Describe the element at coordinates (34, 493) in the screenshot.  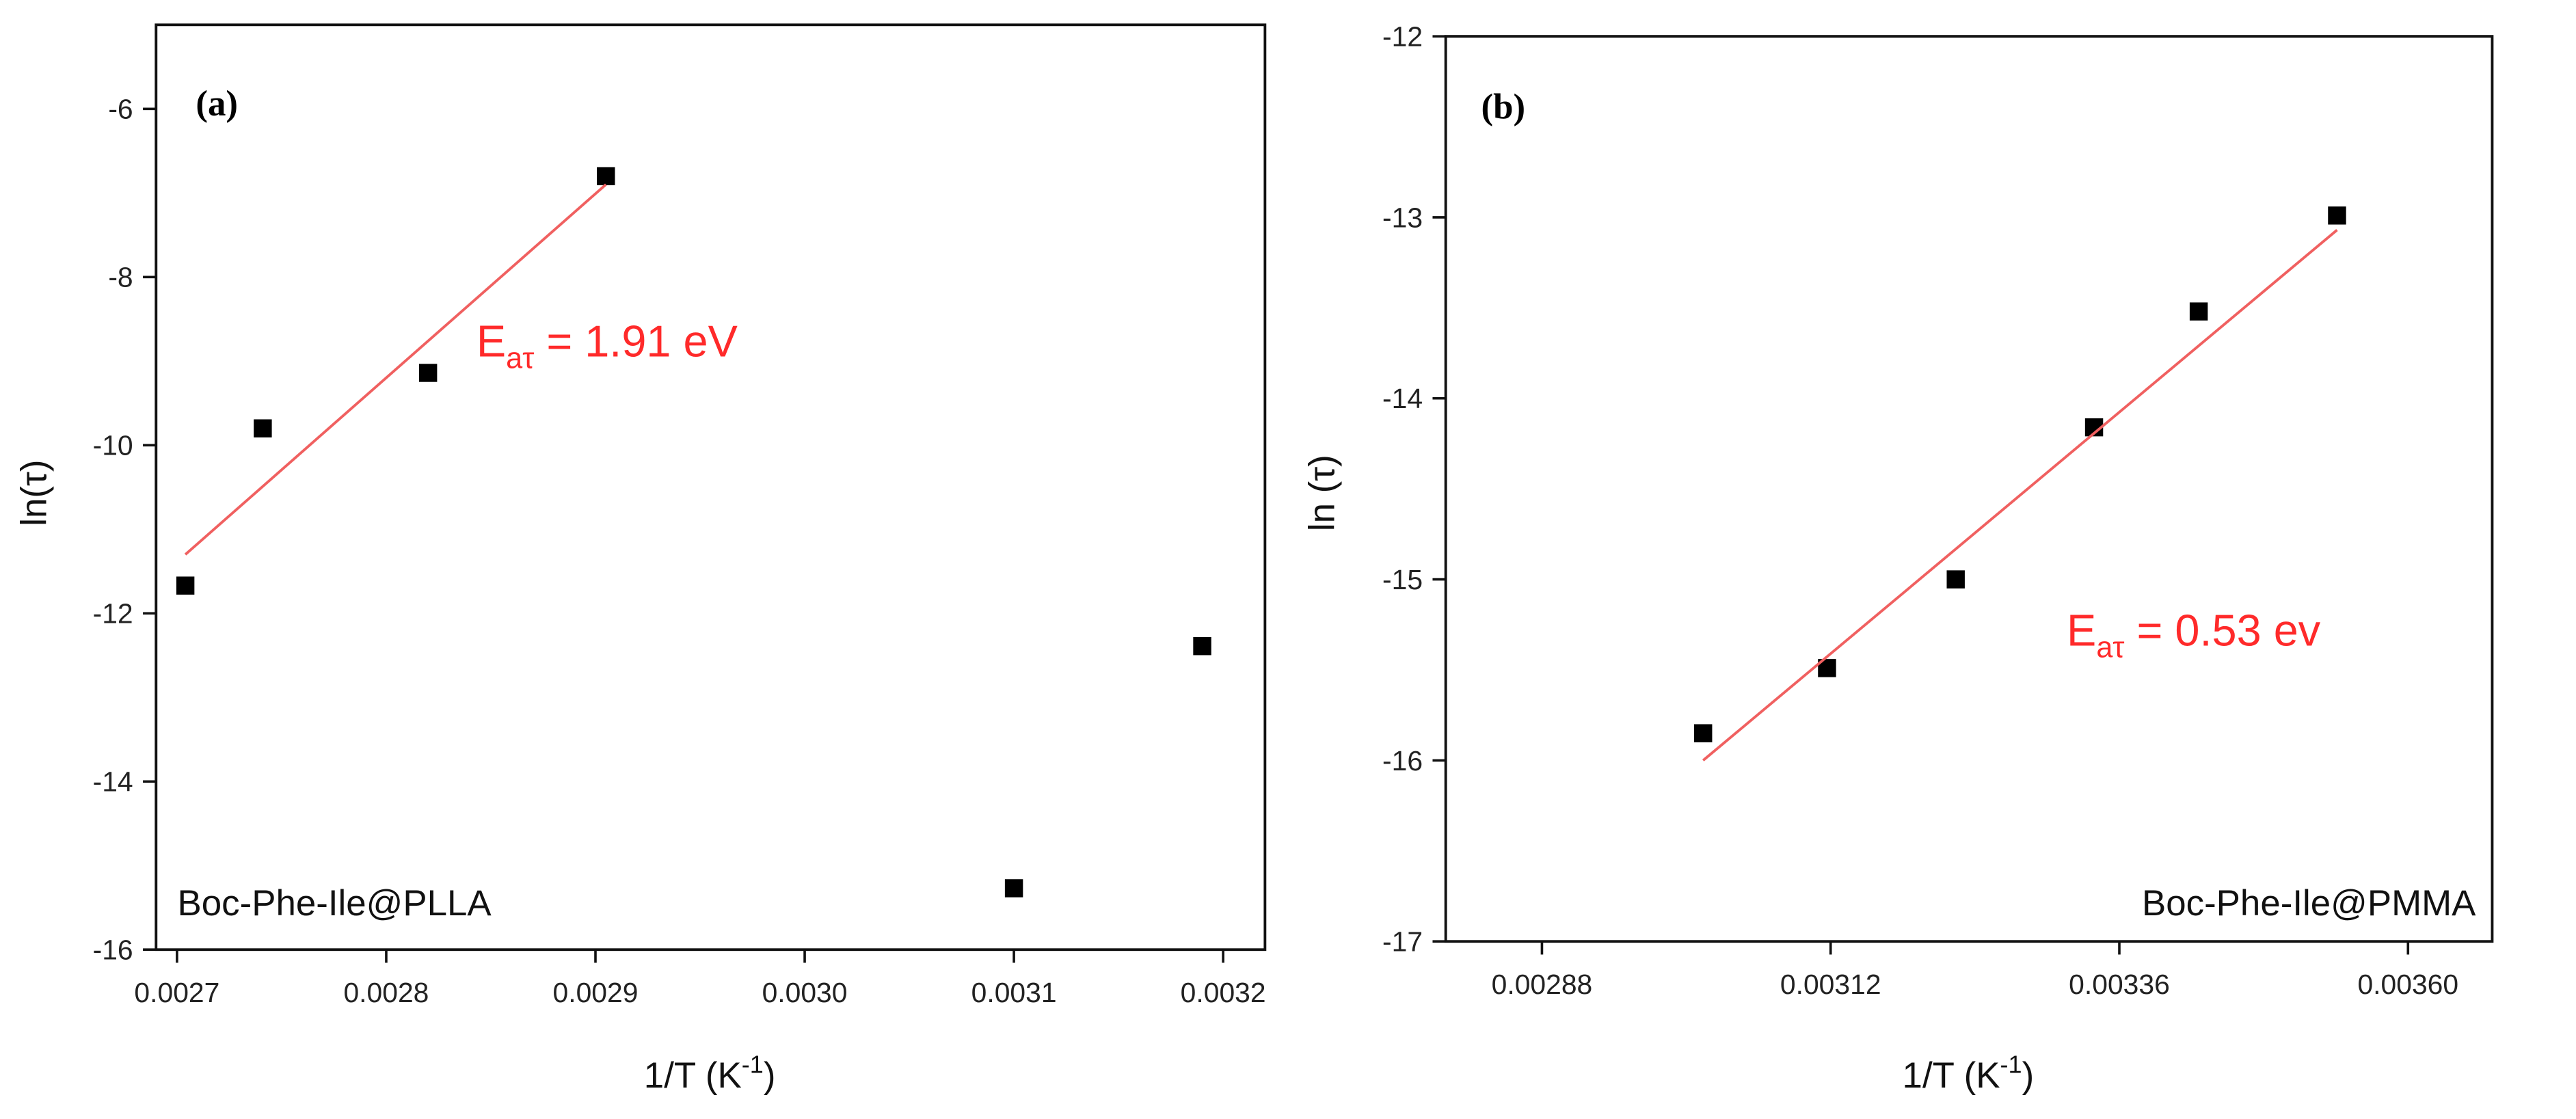
I see `y-axis-title: ln(τ)` at that location.